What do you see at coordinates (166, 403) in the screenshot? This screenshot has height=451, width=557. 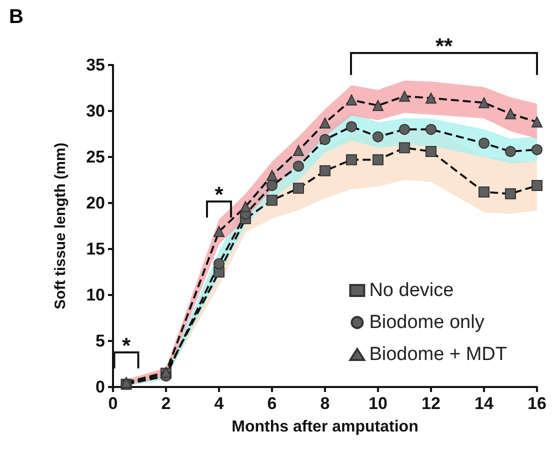 I see `x-tick-label: 2` at bounding box center [166, 403].